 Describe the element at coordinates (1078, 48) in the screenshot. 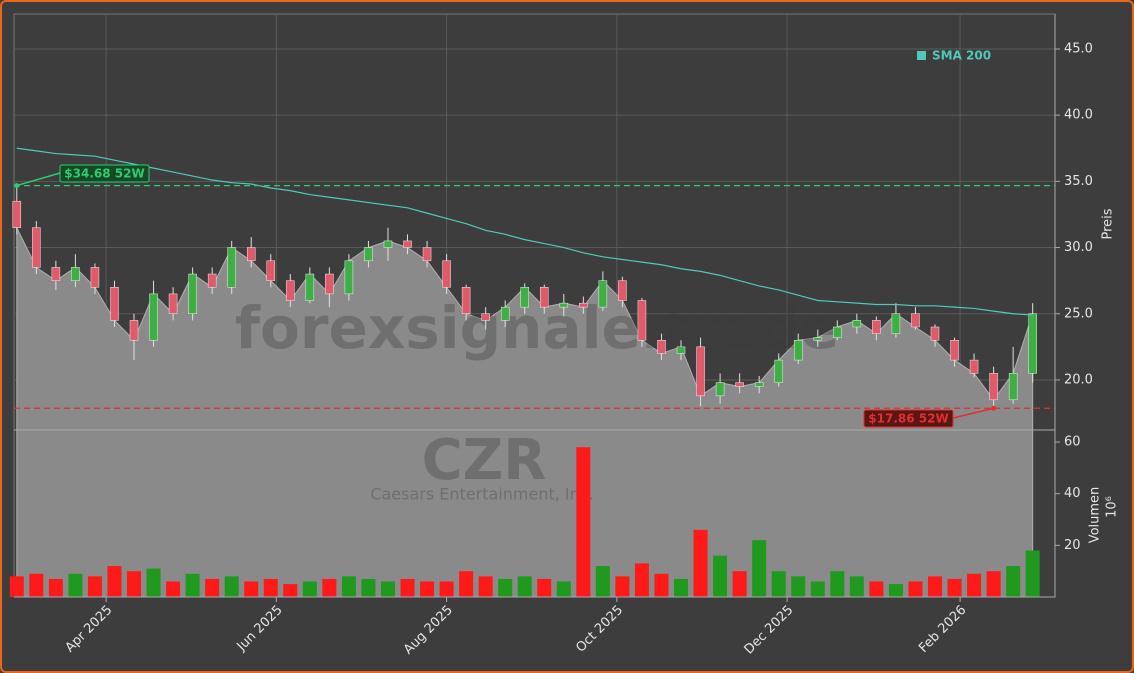

I see `y-tick-label: 45.0` at that location.